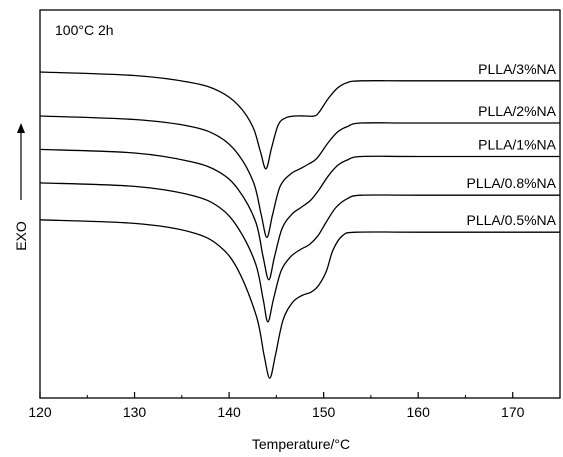 Image resolution: width=563 pixels, height=457 pixels. I want to click on annotation-text: 100°C 2h, so click(84, 30).